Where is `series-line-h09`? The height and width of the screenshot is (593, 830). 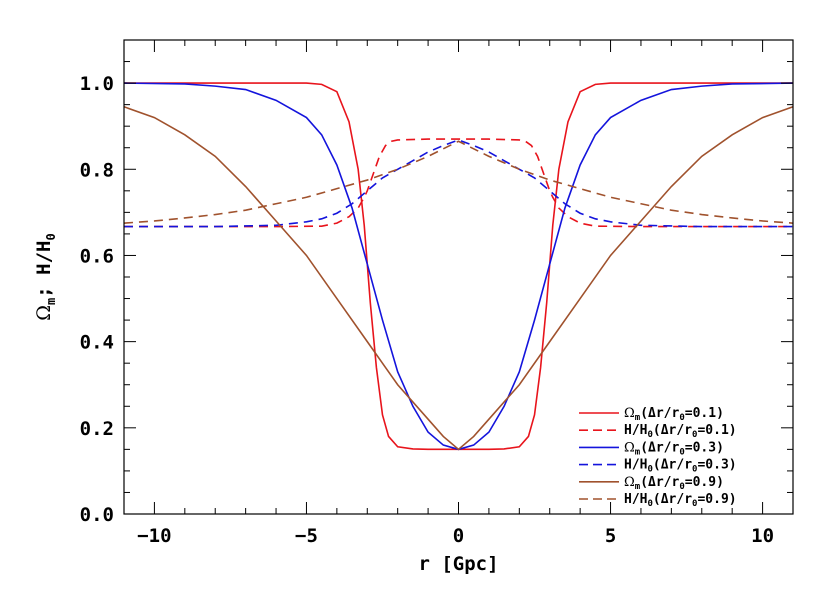
series-line-h09 is located at coordinates (458, 182).